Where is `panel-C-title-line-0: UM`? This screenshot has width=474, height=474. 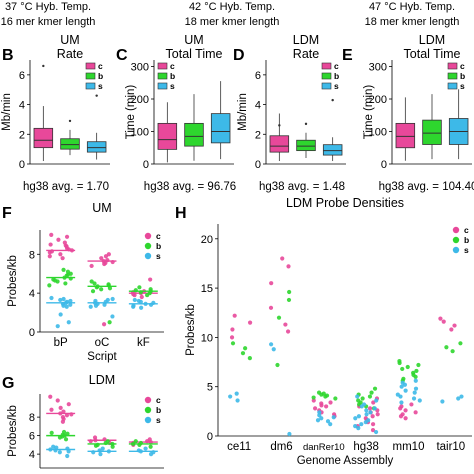
panel-C-title-line-0: UM is located at coordinates (193, 40).